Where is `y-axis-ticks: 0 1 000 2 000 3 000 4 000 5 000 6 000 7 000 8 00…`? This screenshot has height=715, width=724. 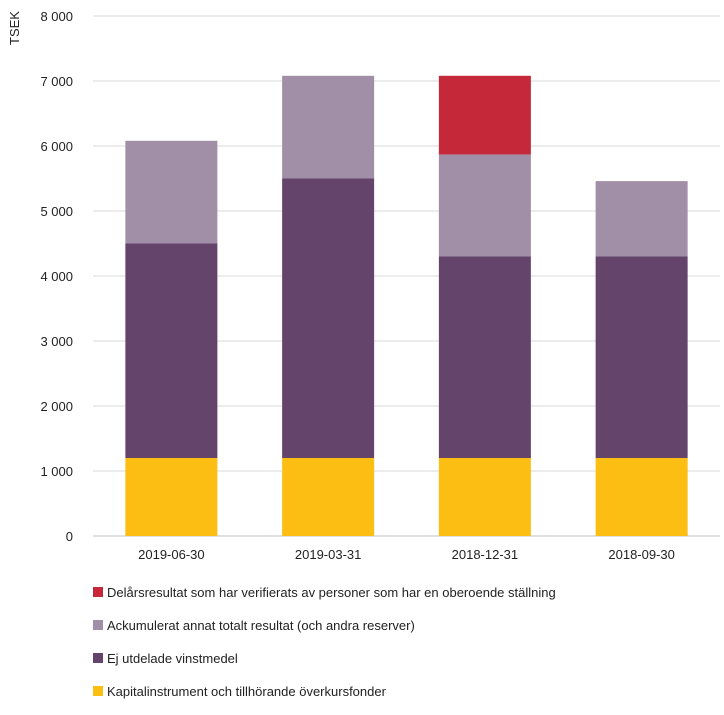 y-axis-ticks: 0 1 000 2 000 3 000 4 000 5 000 6 000 7 000 8 00… is located at coordinates (56, 276).